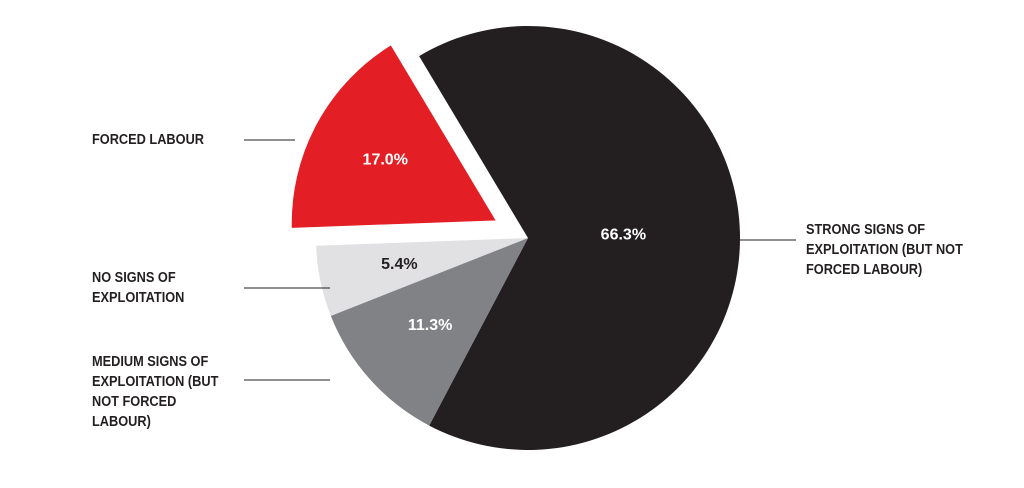  I want to click on value-label: 11.3%, so click(430, 325).